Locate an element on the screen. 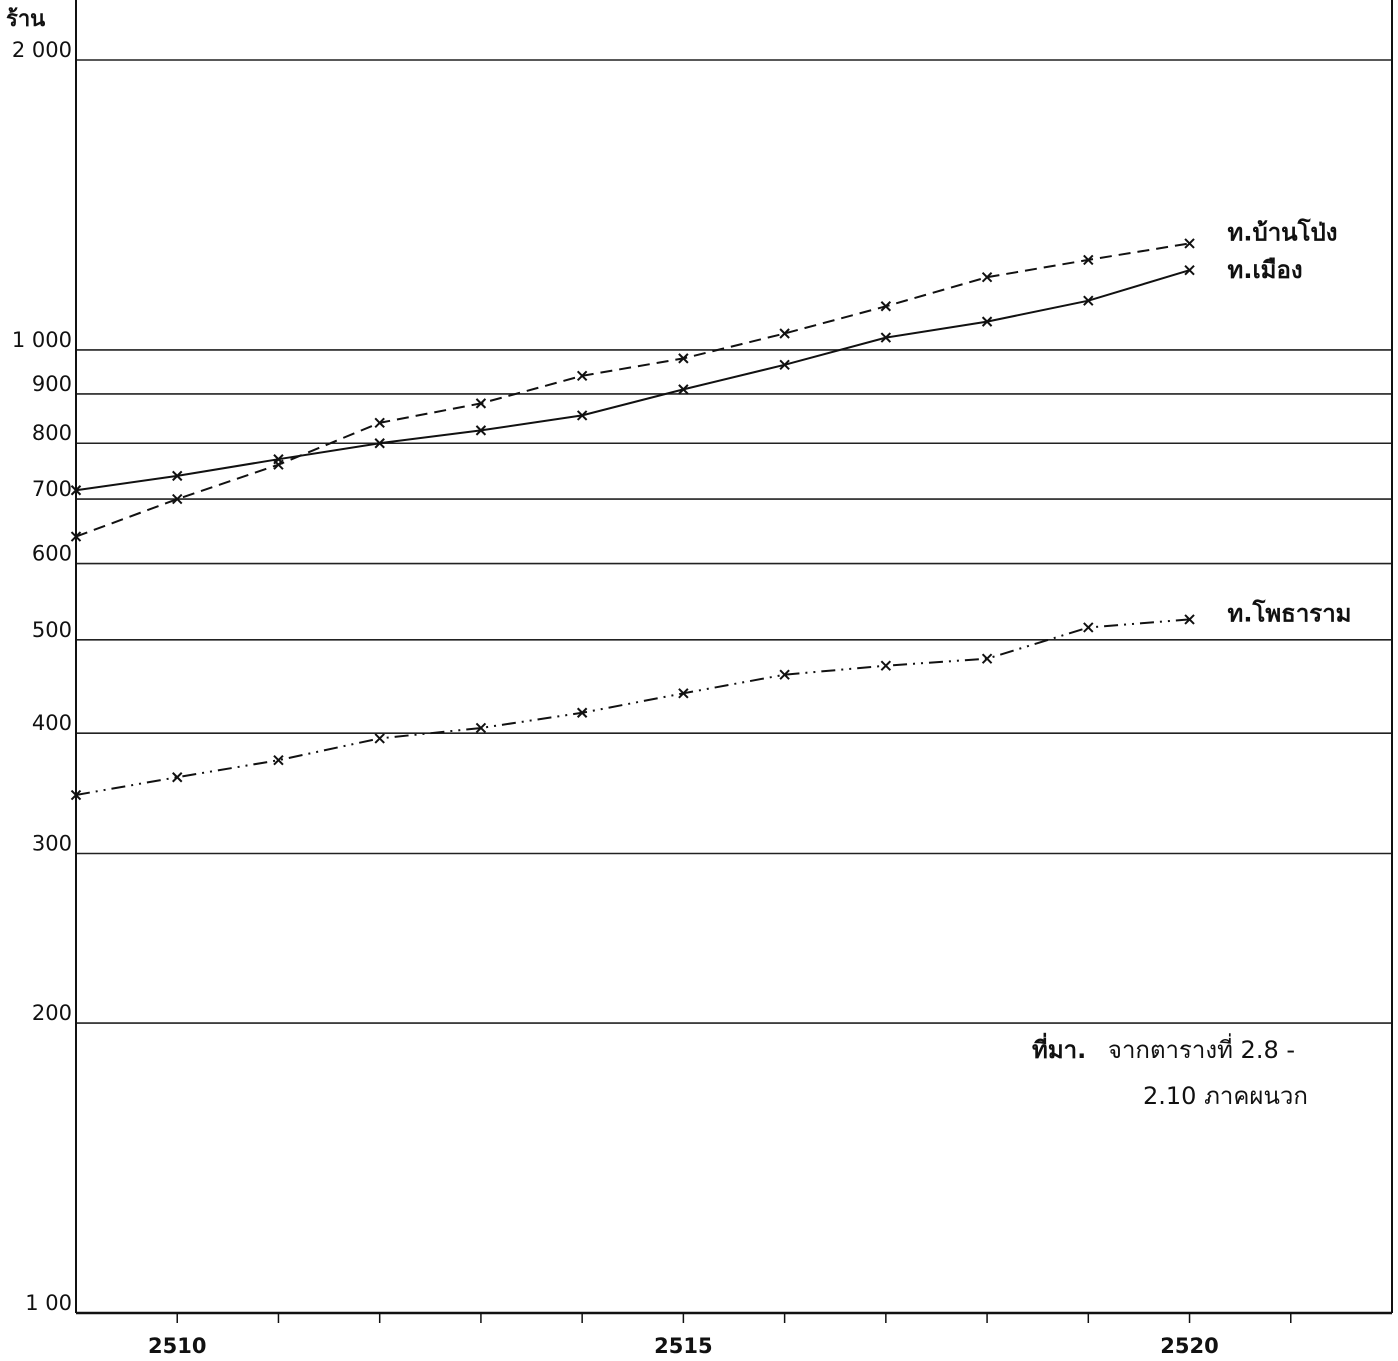  y-tick-label: 300 is located at coordinates (52, 843).